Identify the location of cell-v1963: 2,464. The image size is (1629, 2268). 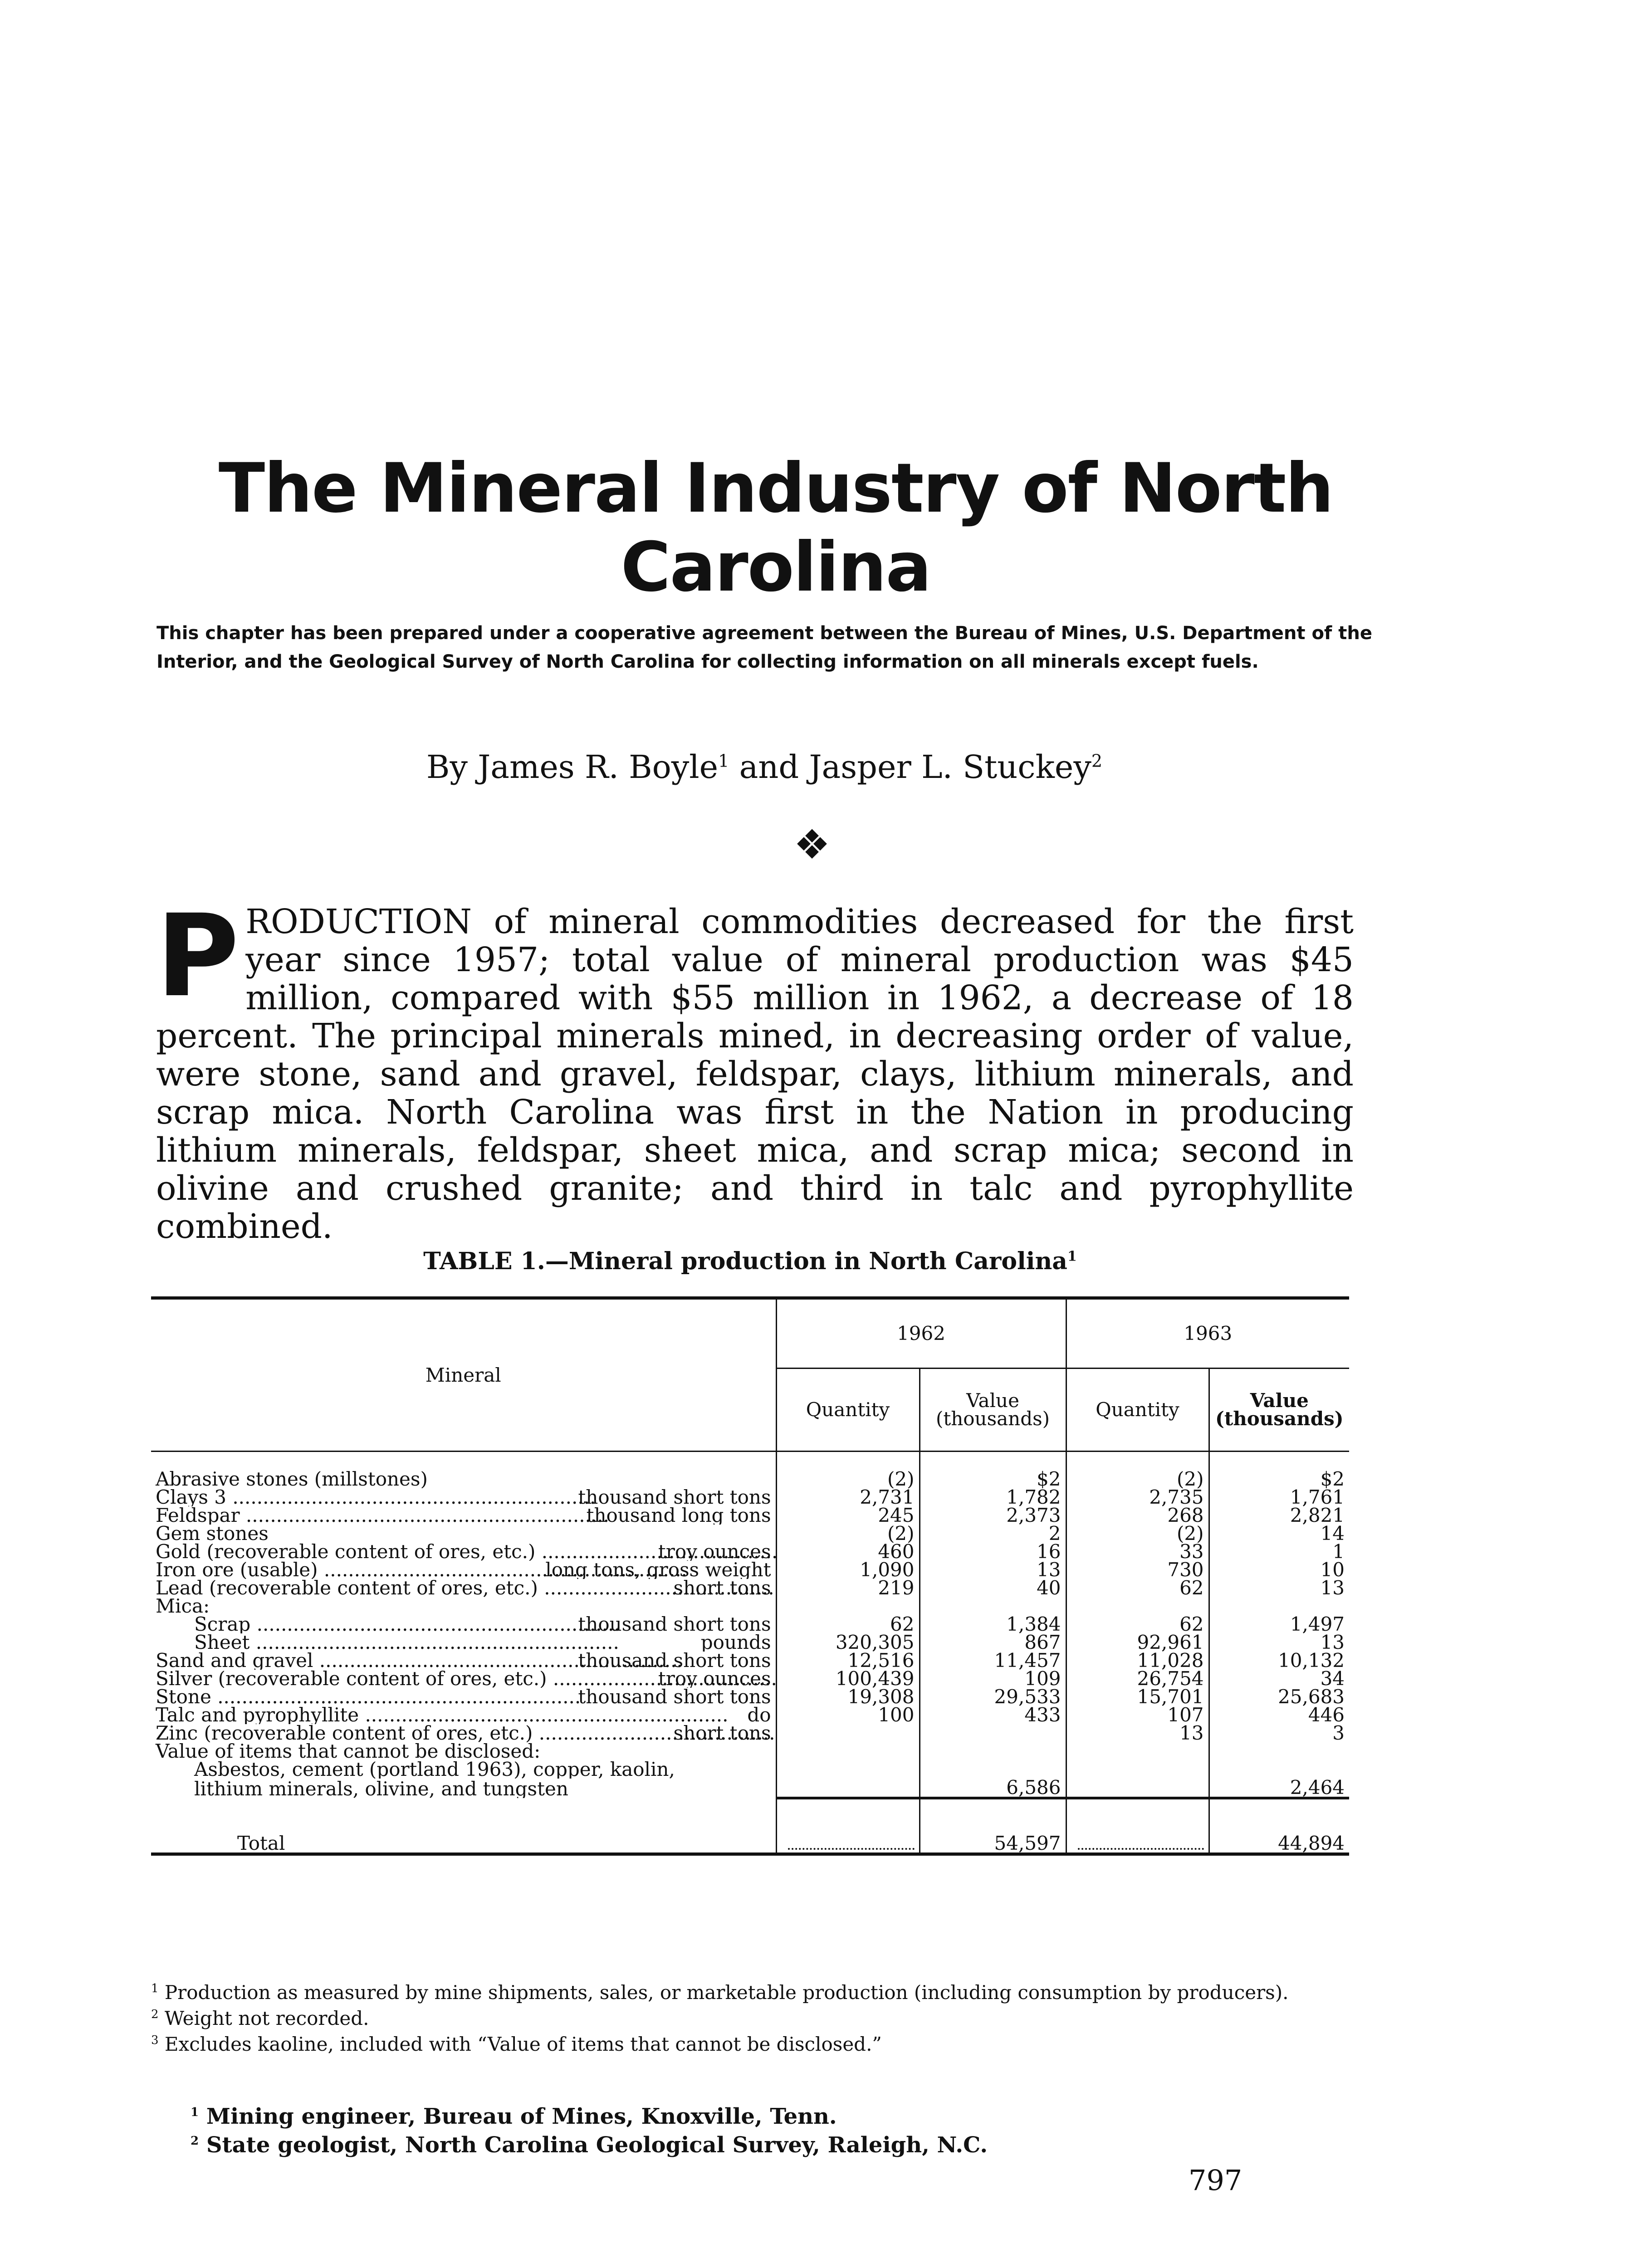
(1279, 1788).